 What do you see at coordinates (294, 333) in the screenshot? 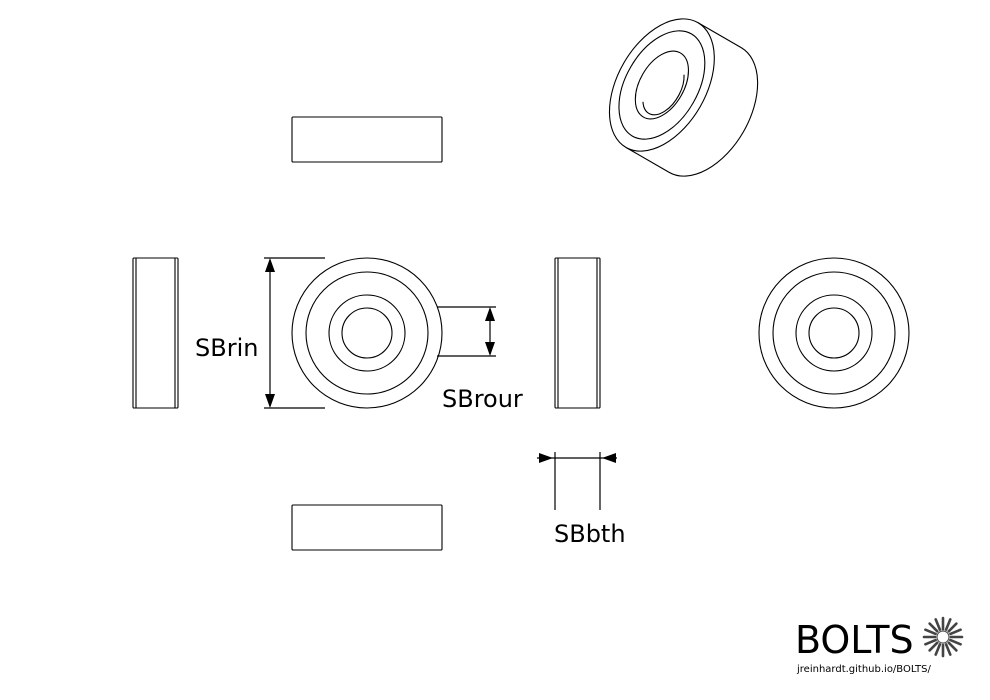
I see `dimension-inner-diameter` at bounding box center [294, 333].